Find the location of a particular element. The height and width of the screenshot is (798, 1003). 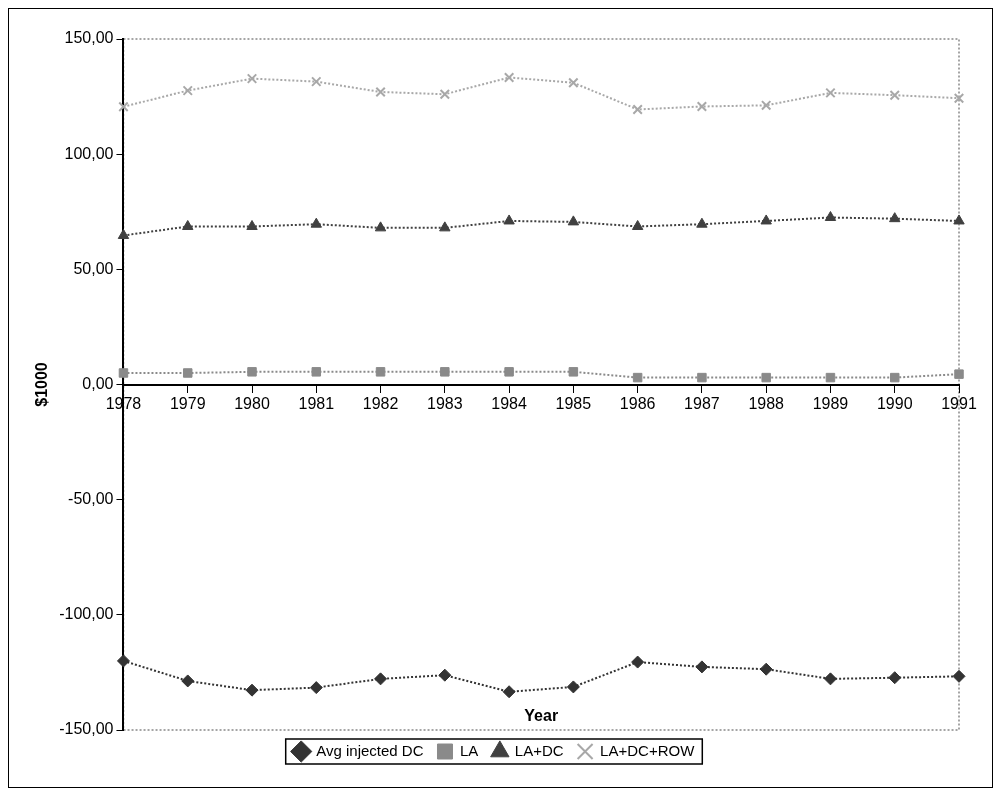

y-tick-label: 0,00 is located at coordinates (98, 383).